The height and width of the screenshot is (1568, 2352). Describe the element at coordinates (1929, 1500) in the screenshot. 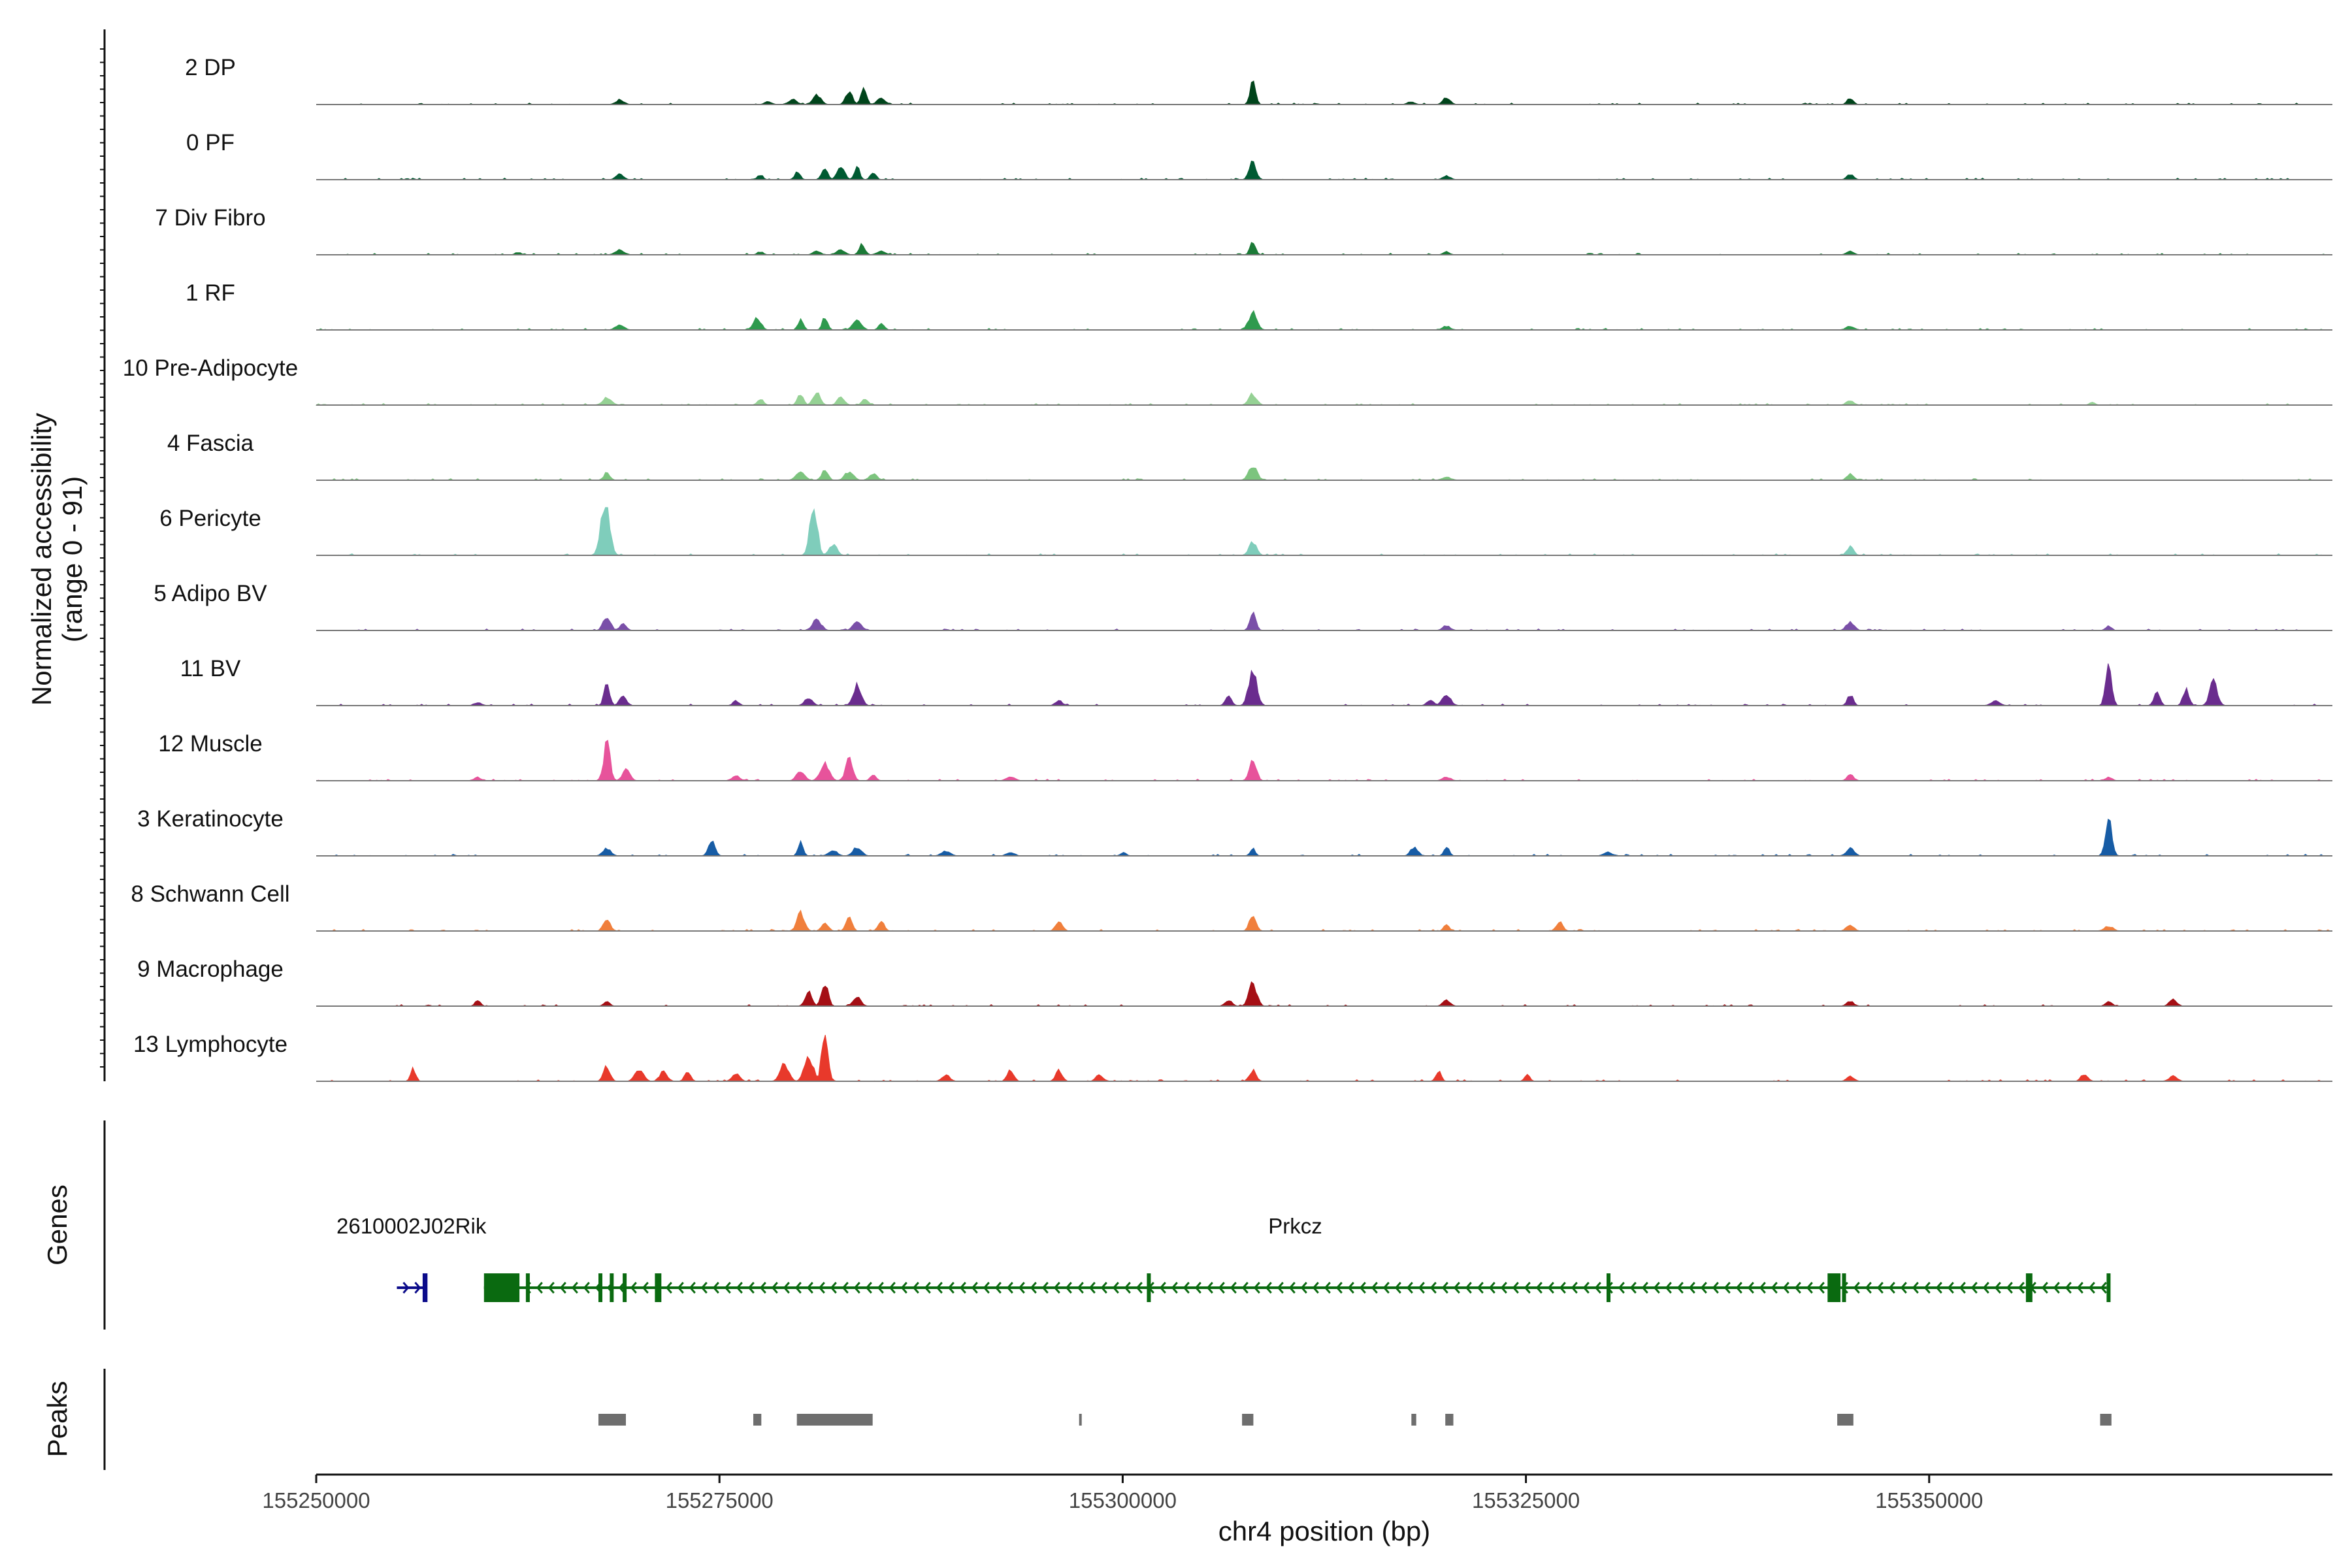

I see `x-tick-label: 155350000` at that location.